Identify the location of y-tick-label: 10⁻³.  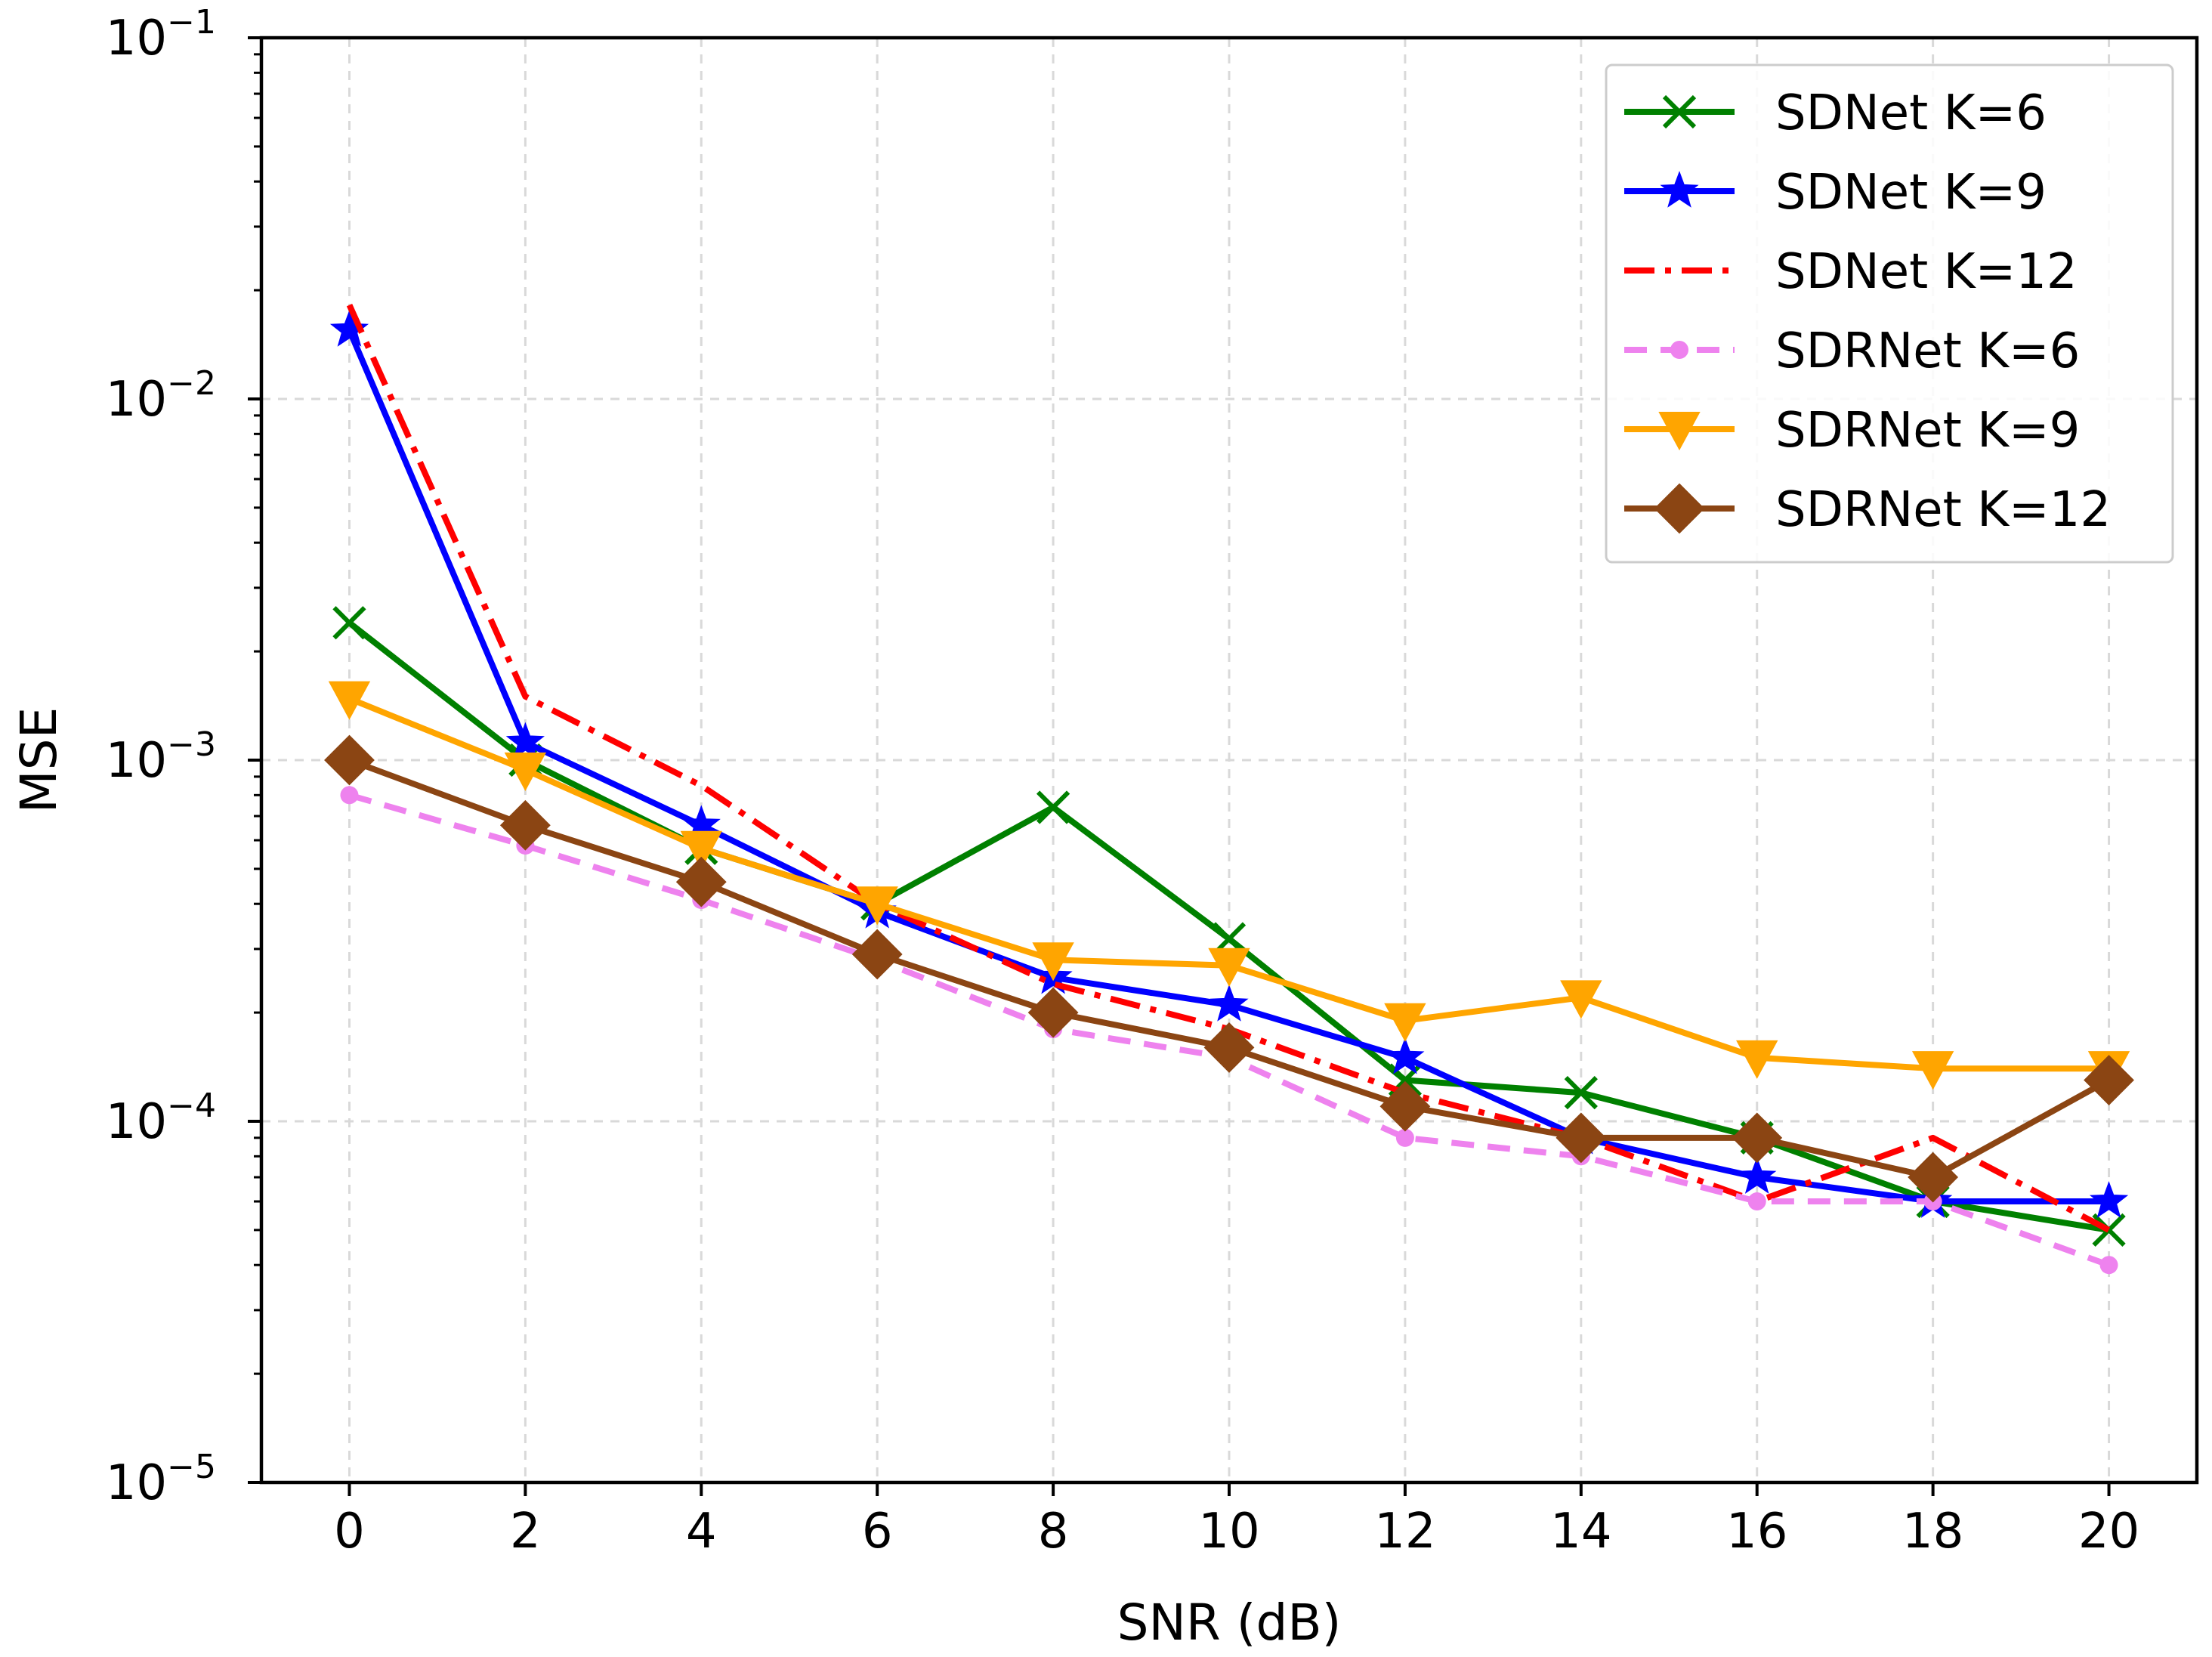
(161, 757).